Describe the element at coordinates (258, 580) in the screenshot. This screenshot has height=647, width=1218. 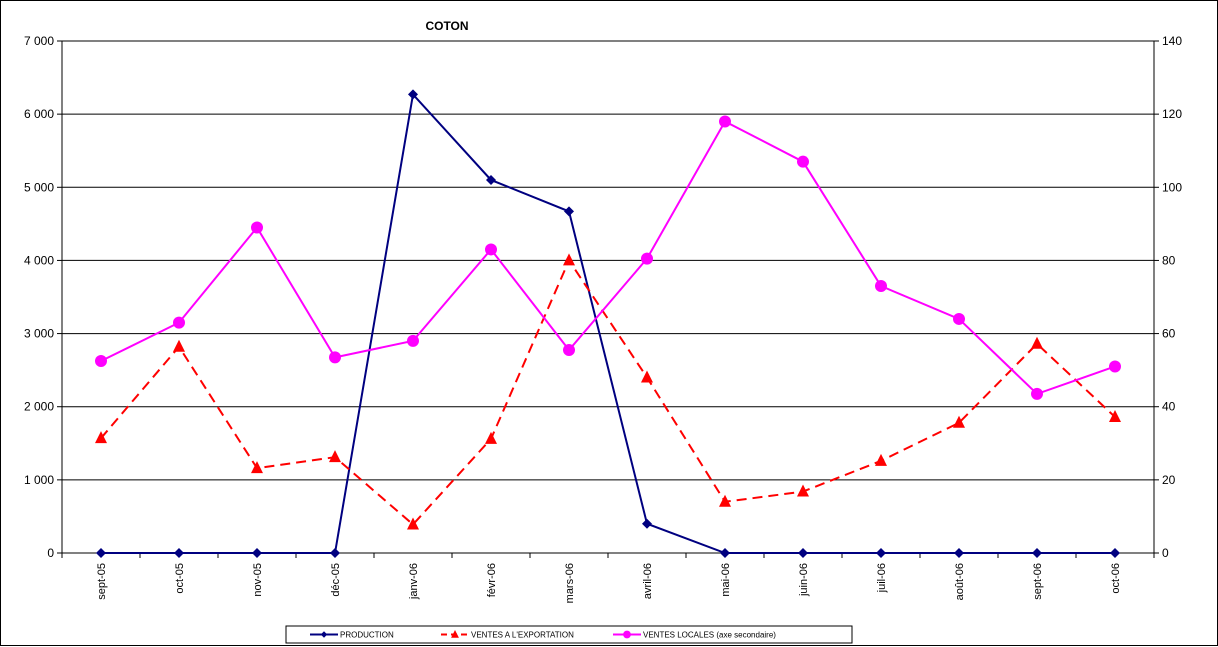
I see `x-tick-label: nov-05` at that location.